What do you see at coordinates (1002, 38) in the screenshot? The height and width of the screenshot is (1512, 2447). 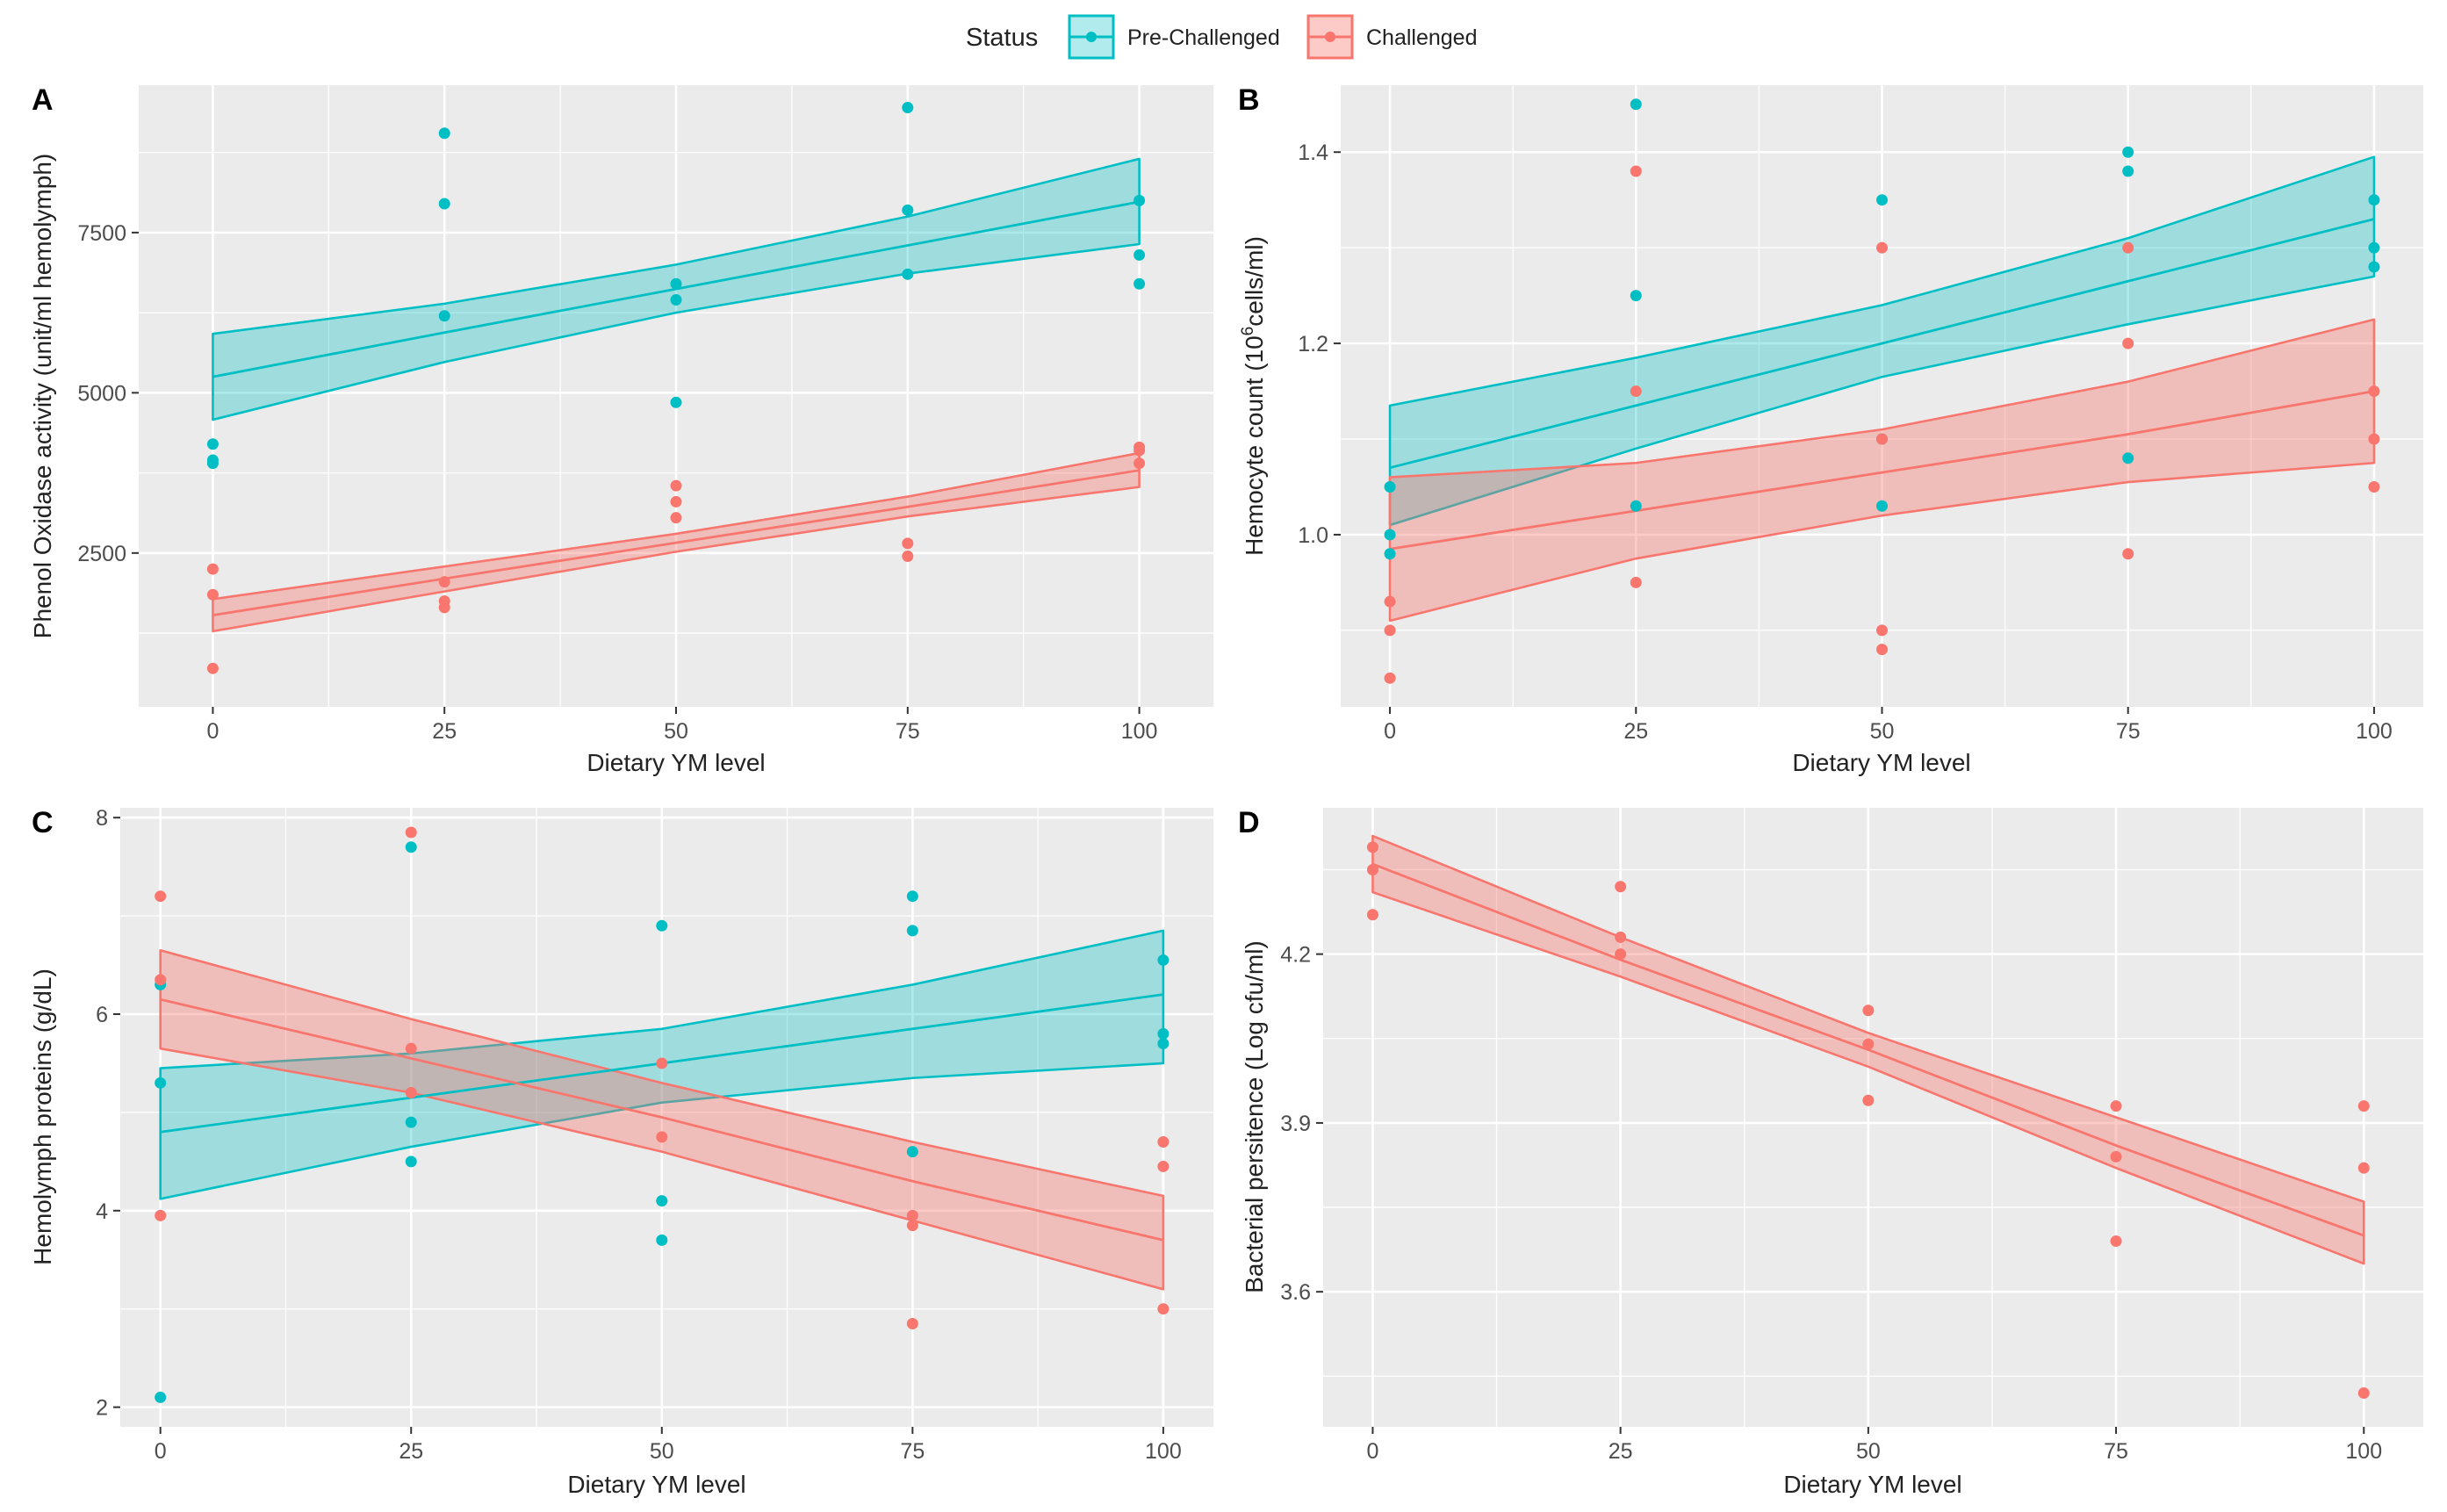 I see `legend-title: Status` at bounding box center [1002, 38].